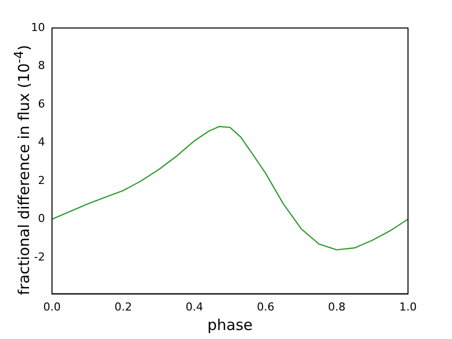 This screenshot has width=452, height=339. Describe the element at coordinates (230, 325) in the screenshot. I see `x-axis-title: phase` at that location.